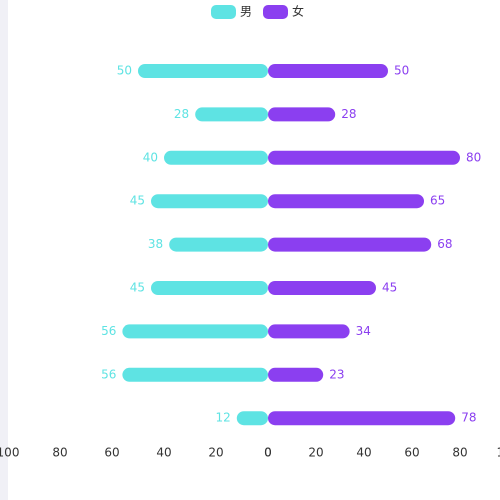 The image size is (500, 500). I want to click on legend-label: 男, so click(246, 12).